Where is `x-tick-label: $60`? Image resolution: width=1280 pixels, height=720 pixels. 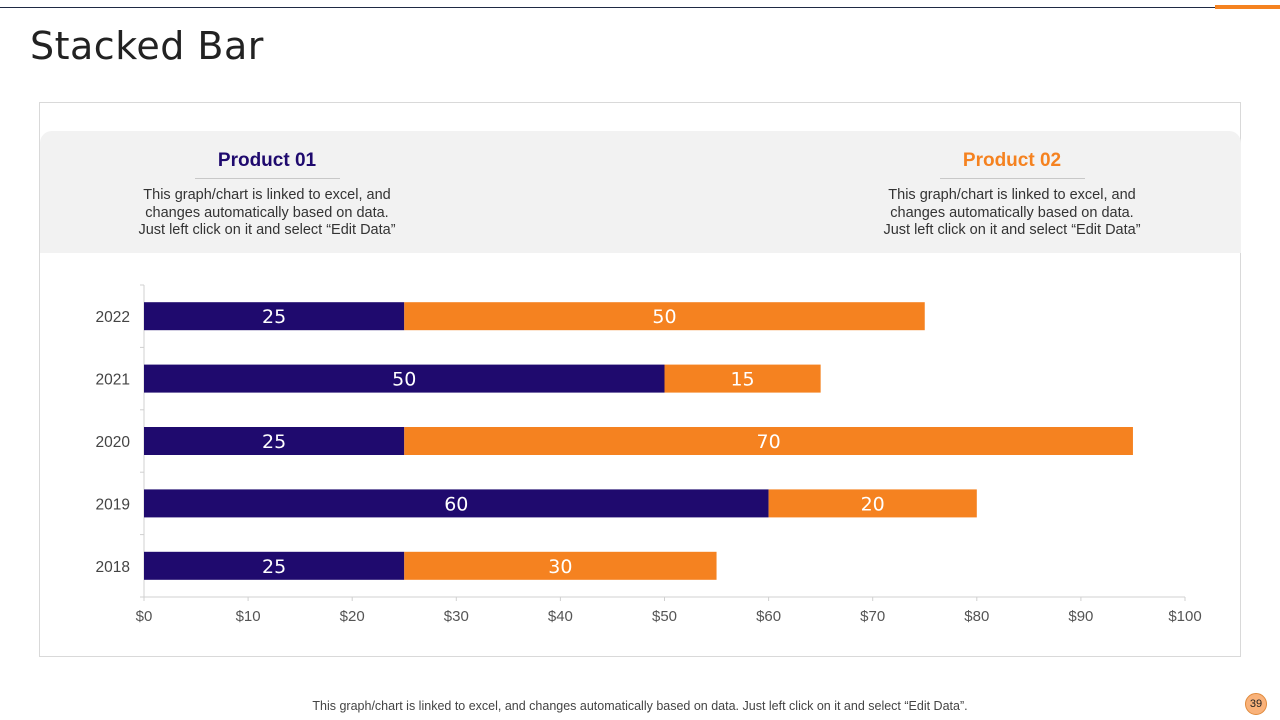 x-tick-label: $60 is located at coordinates (768, 616).